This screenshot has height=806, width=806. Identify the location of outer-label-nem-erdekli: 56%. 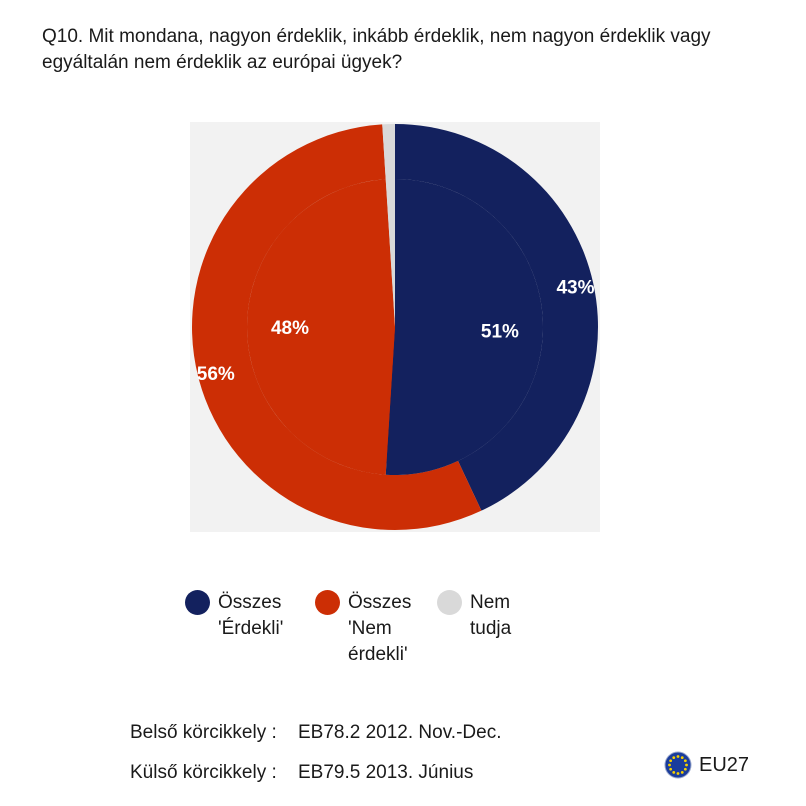
(216, 374).